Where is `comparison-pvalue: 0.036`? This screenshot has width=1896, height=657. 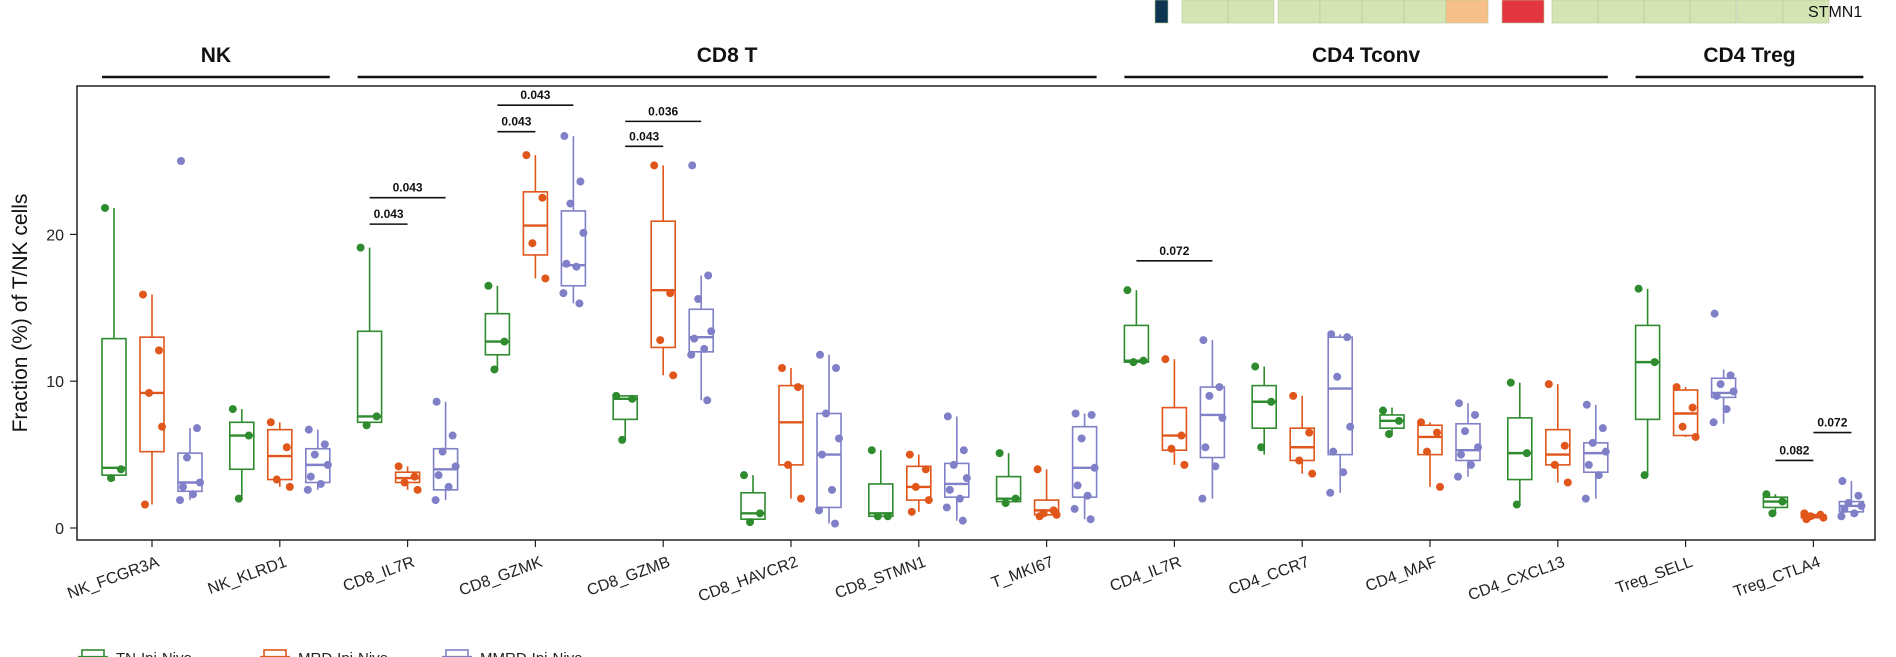 comparison-pvalue: 0.036 is located at coordinates (663, 111).